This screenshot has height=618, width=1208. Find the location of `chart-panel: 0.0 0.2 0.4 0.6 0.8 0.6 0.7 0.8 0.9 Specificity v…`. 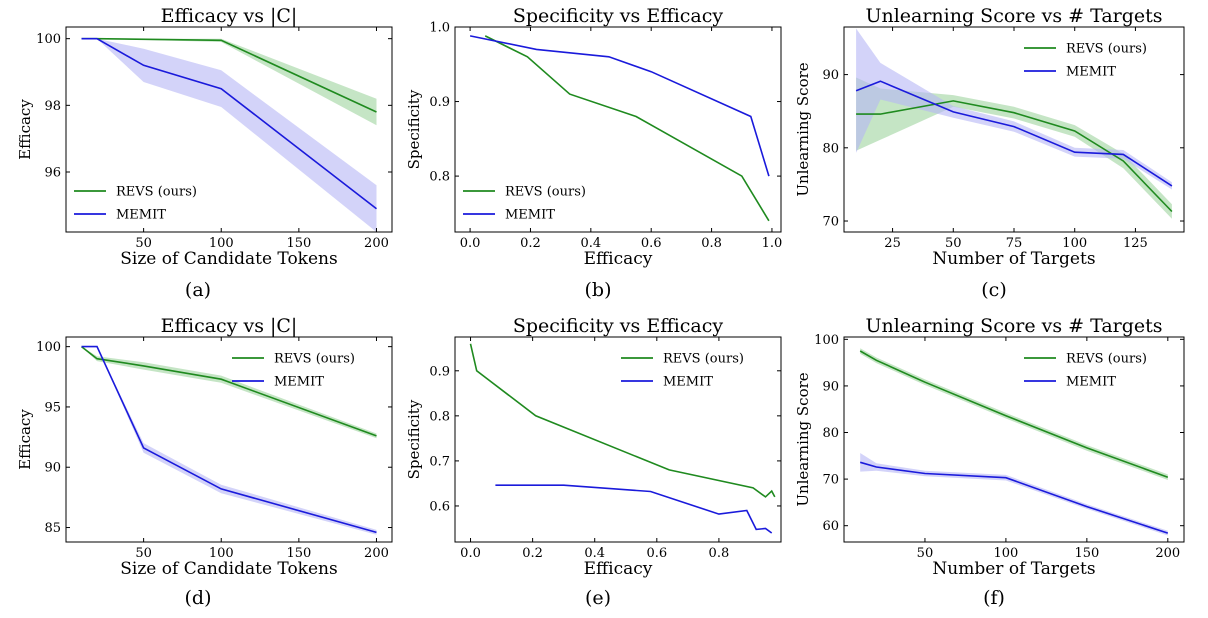

chart-panel: 0.0 0.2 0.4 0.6 0.8 0.6 0.7 0.8 0.9 Specificity v… is located at coordinates (593, 462).